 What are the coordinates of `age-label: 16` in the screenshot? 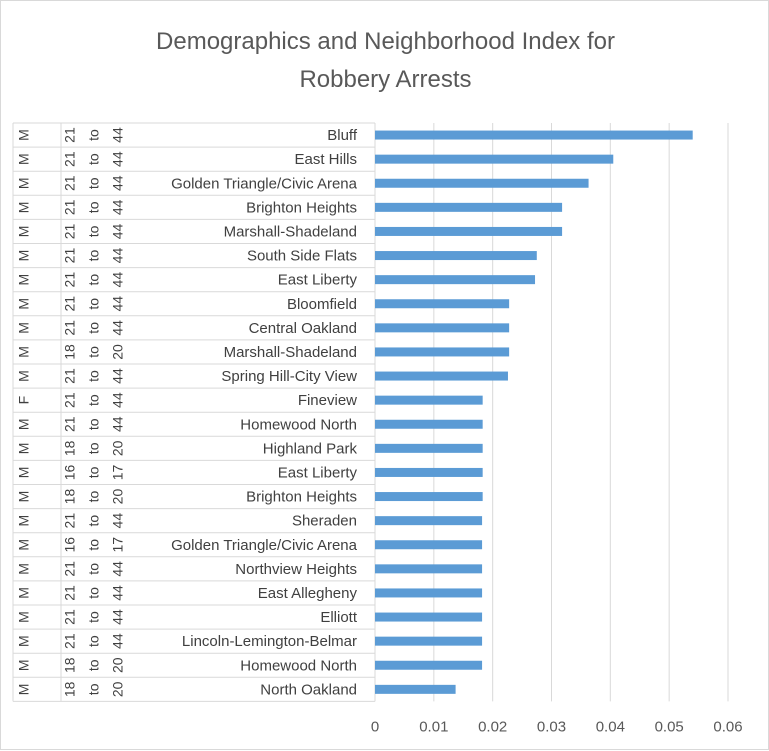 It's located at (70, 545).